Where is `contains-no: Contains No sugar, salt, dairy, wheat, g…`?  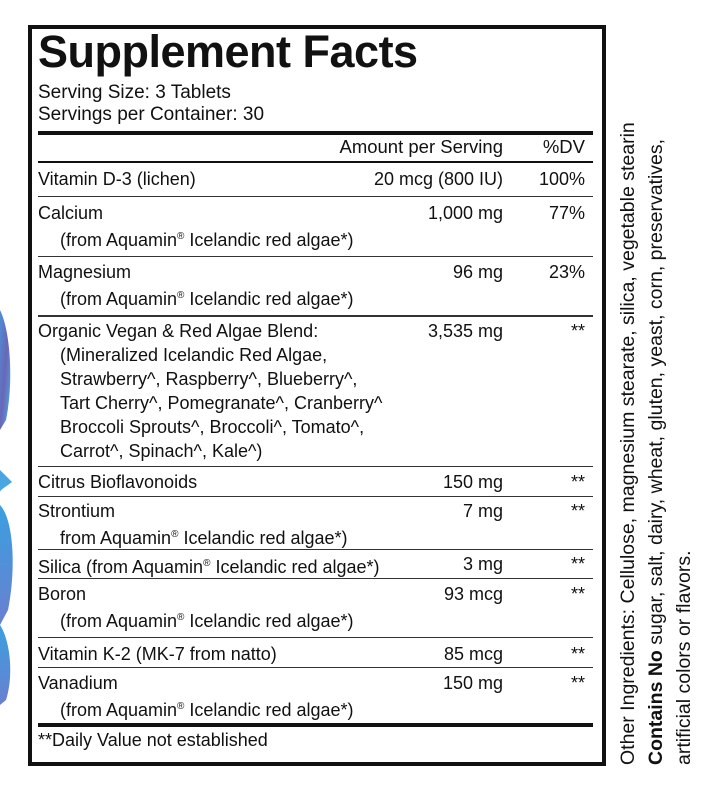 contains-no: Contains No sugar, salt, dairy, wheat, g… is located at coordinates (656, 392).